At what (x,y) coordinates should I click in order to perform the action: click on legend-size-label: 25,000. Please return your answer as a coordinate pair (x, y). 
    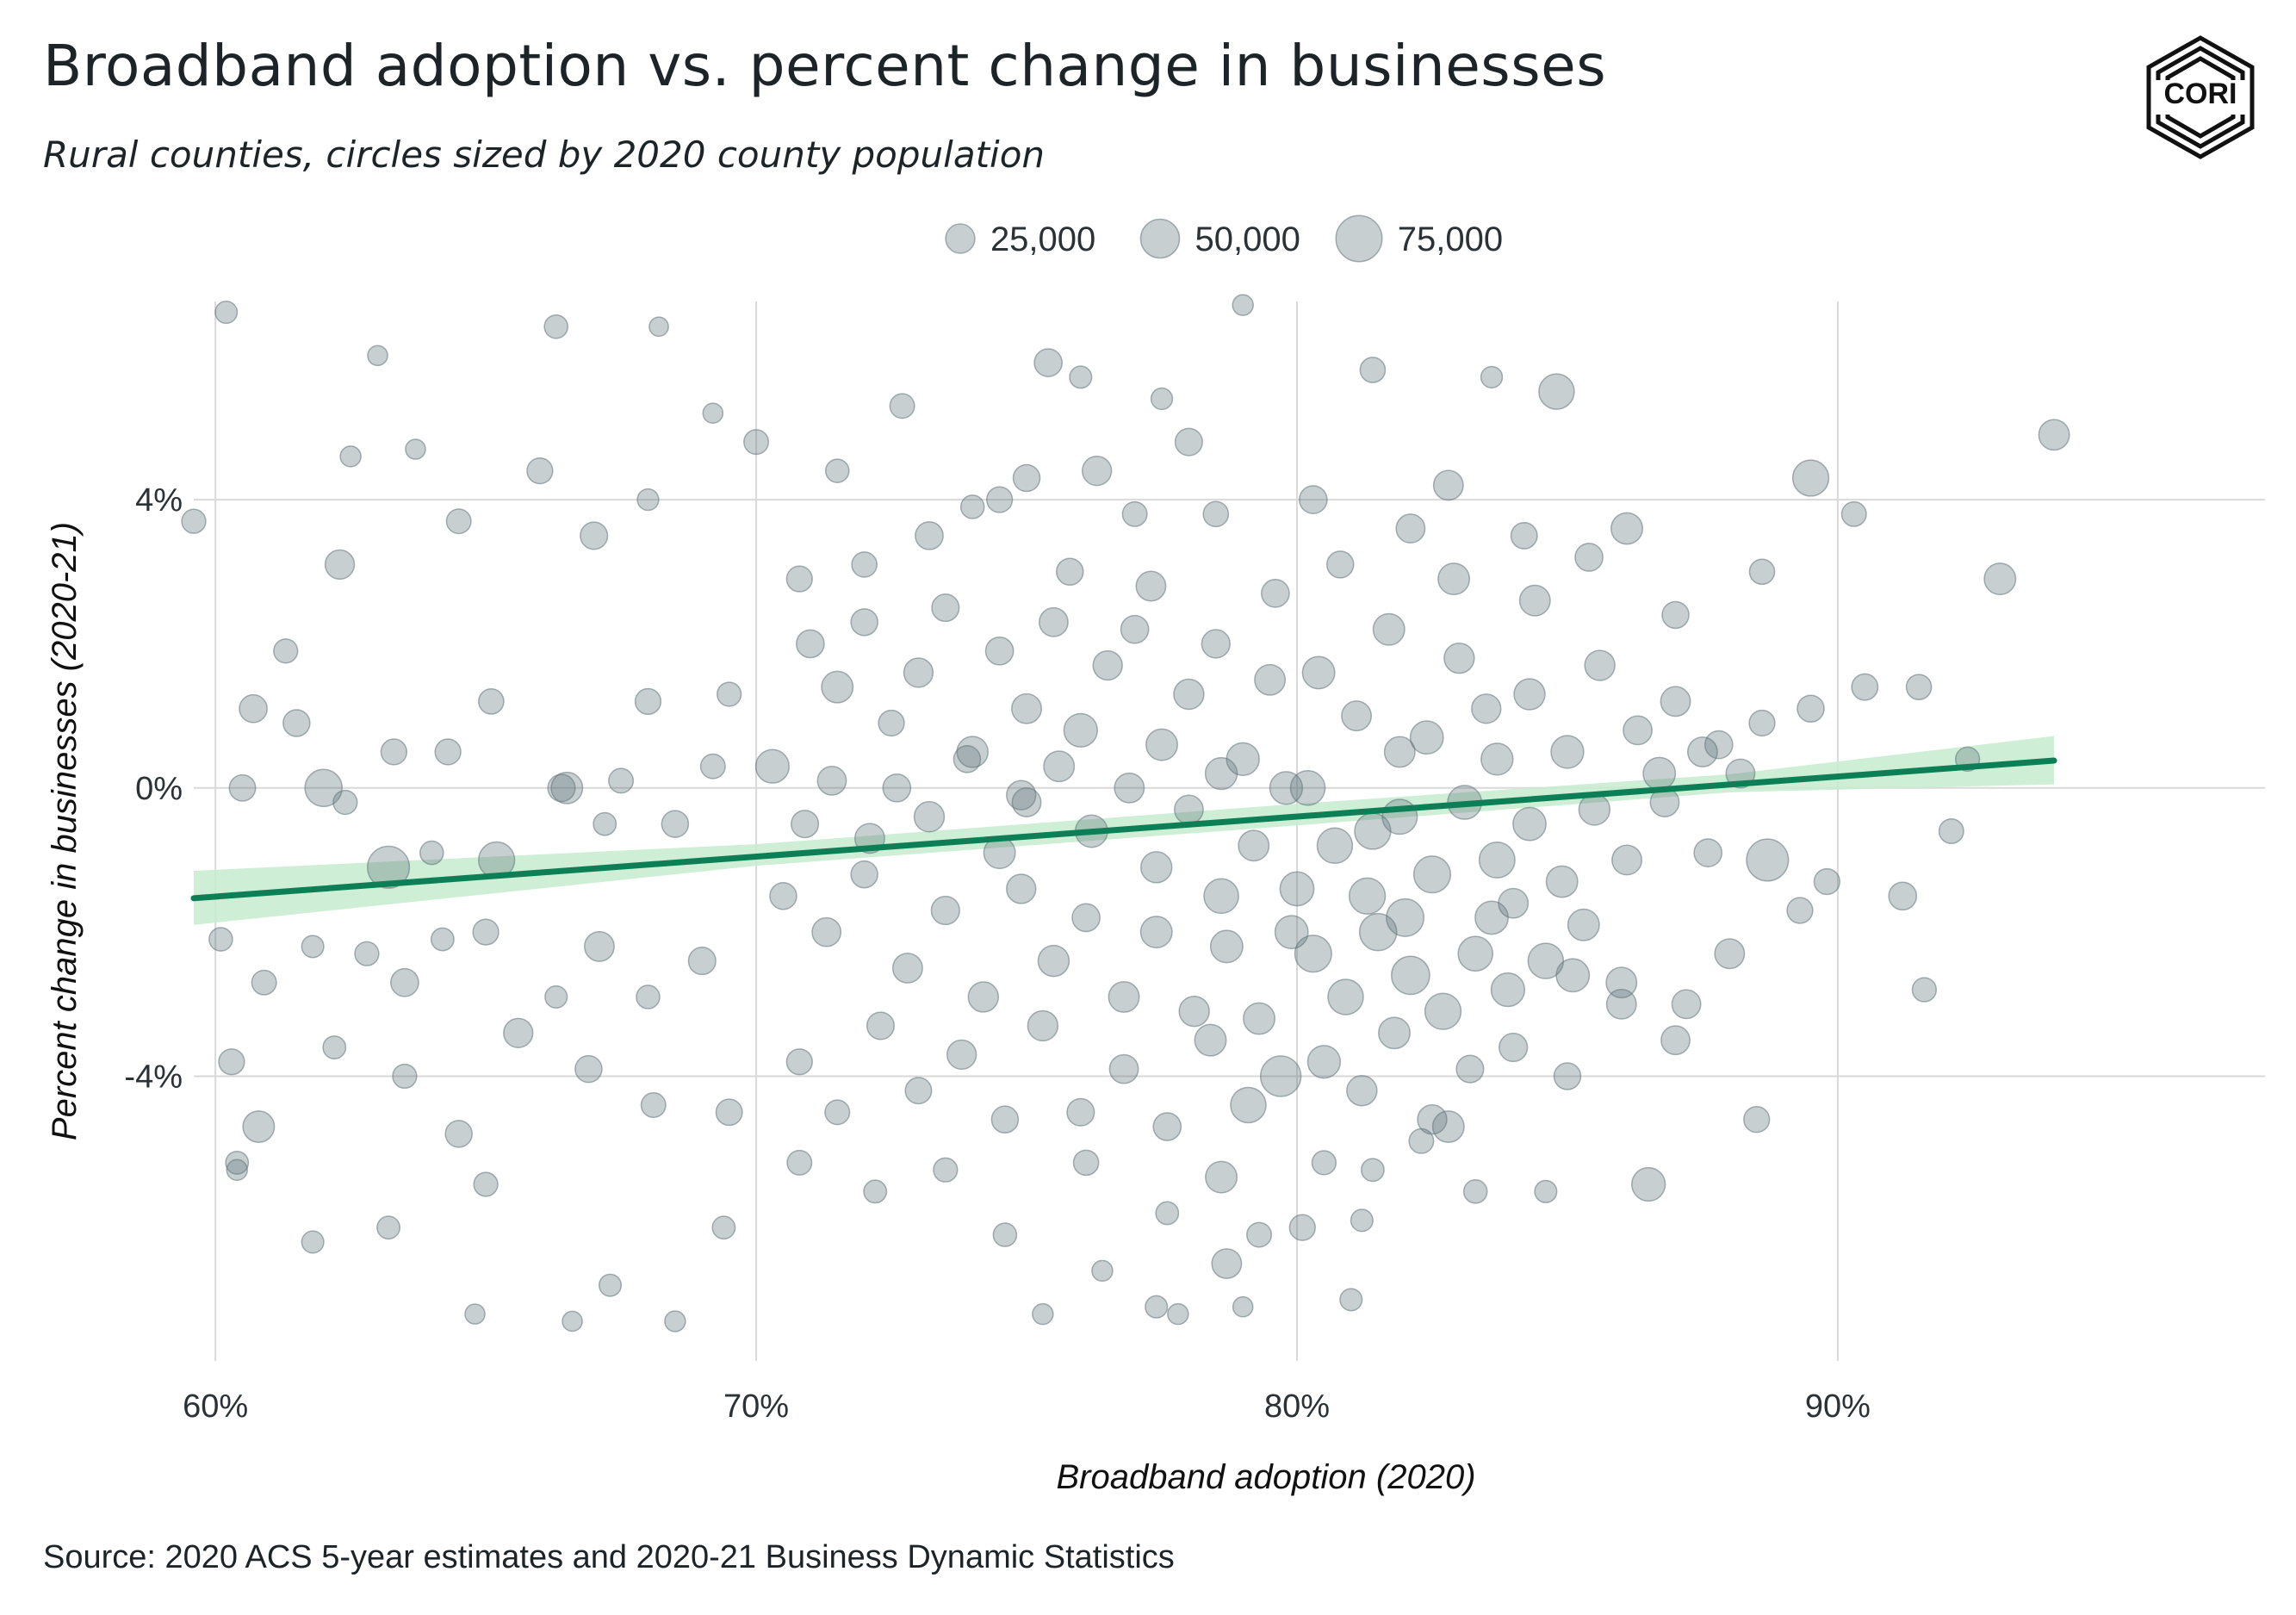
    Looking at the image, I should click on (1042, 239).